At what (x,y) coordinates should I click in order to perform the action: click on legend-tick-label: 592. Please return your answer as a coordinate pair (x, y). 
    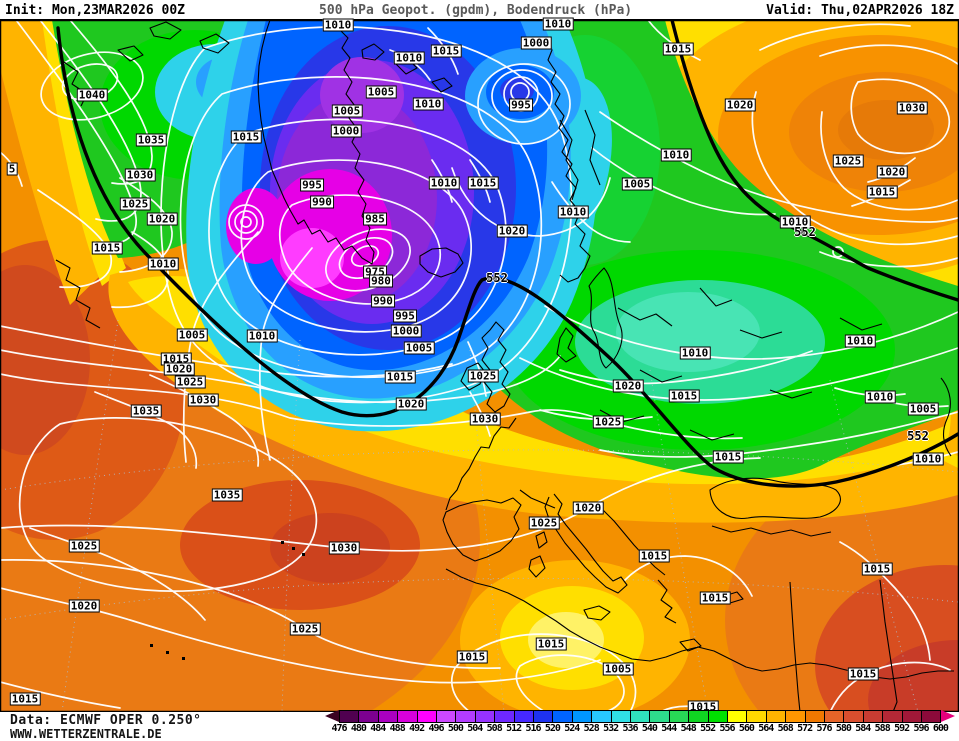
    Looking at the image, I should click on (902, 728).